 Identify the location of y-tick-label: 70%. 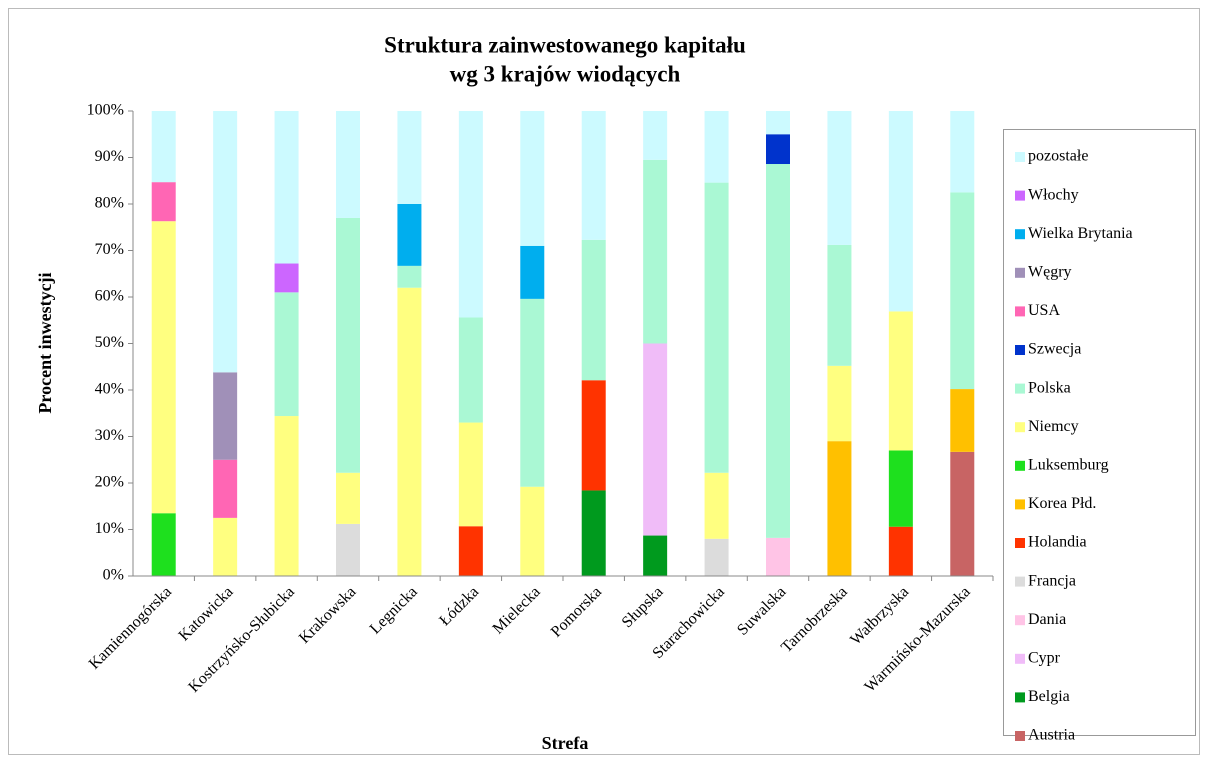
(109, 249).